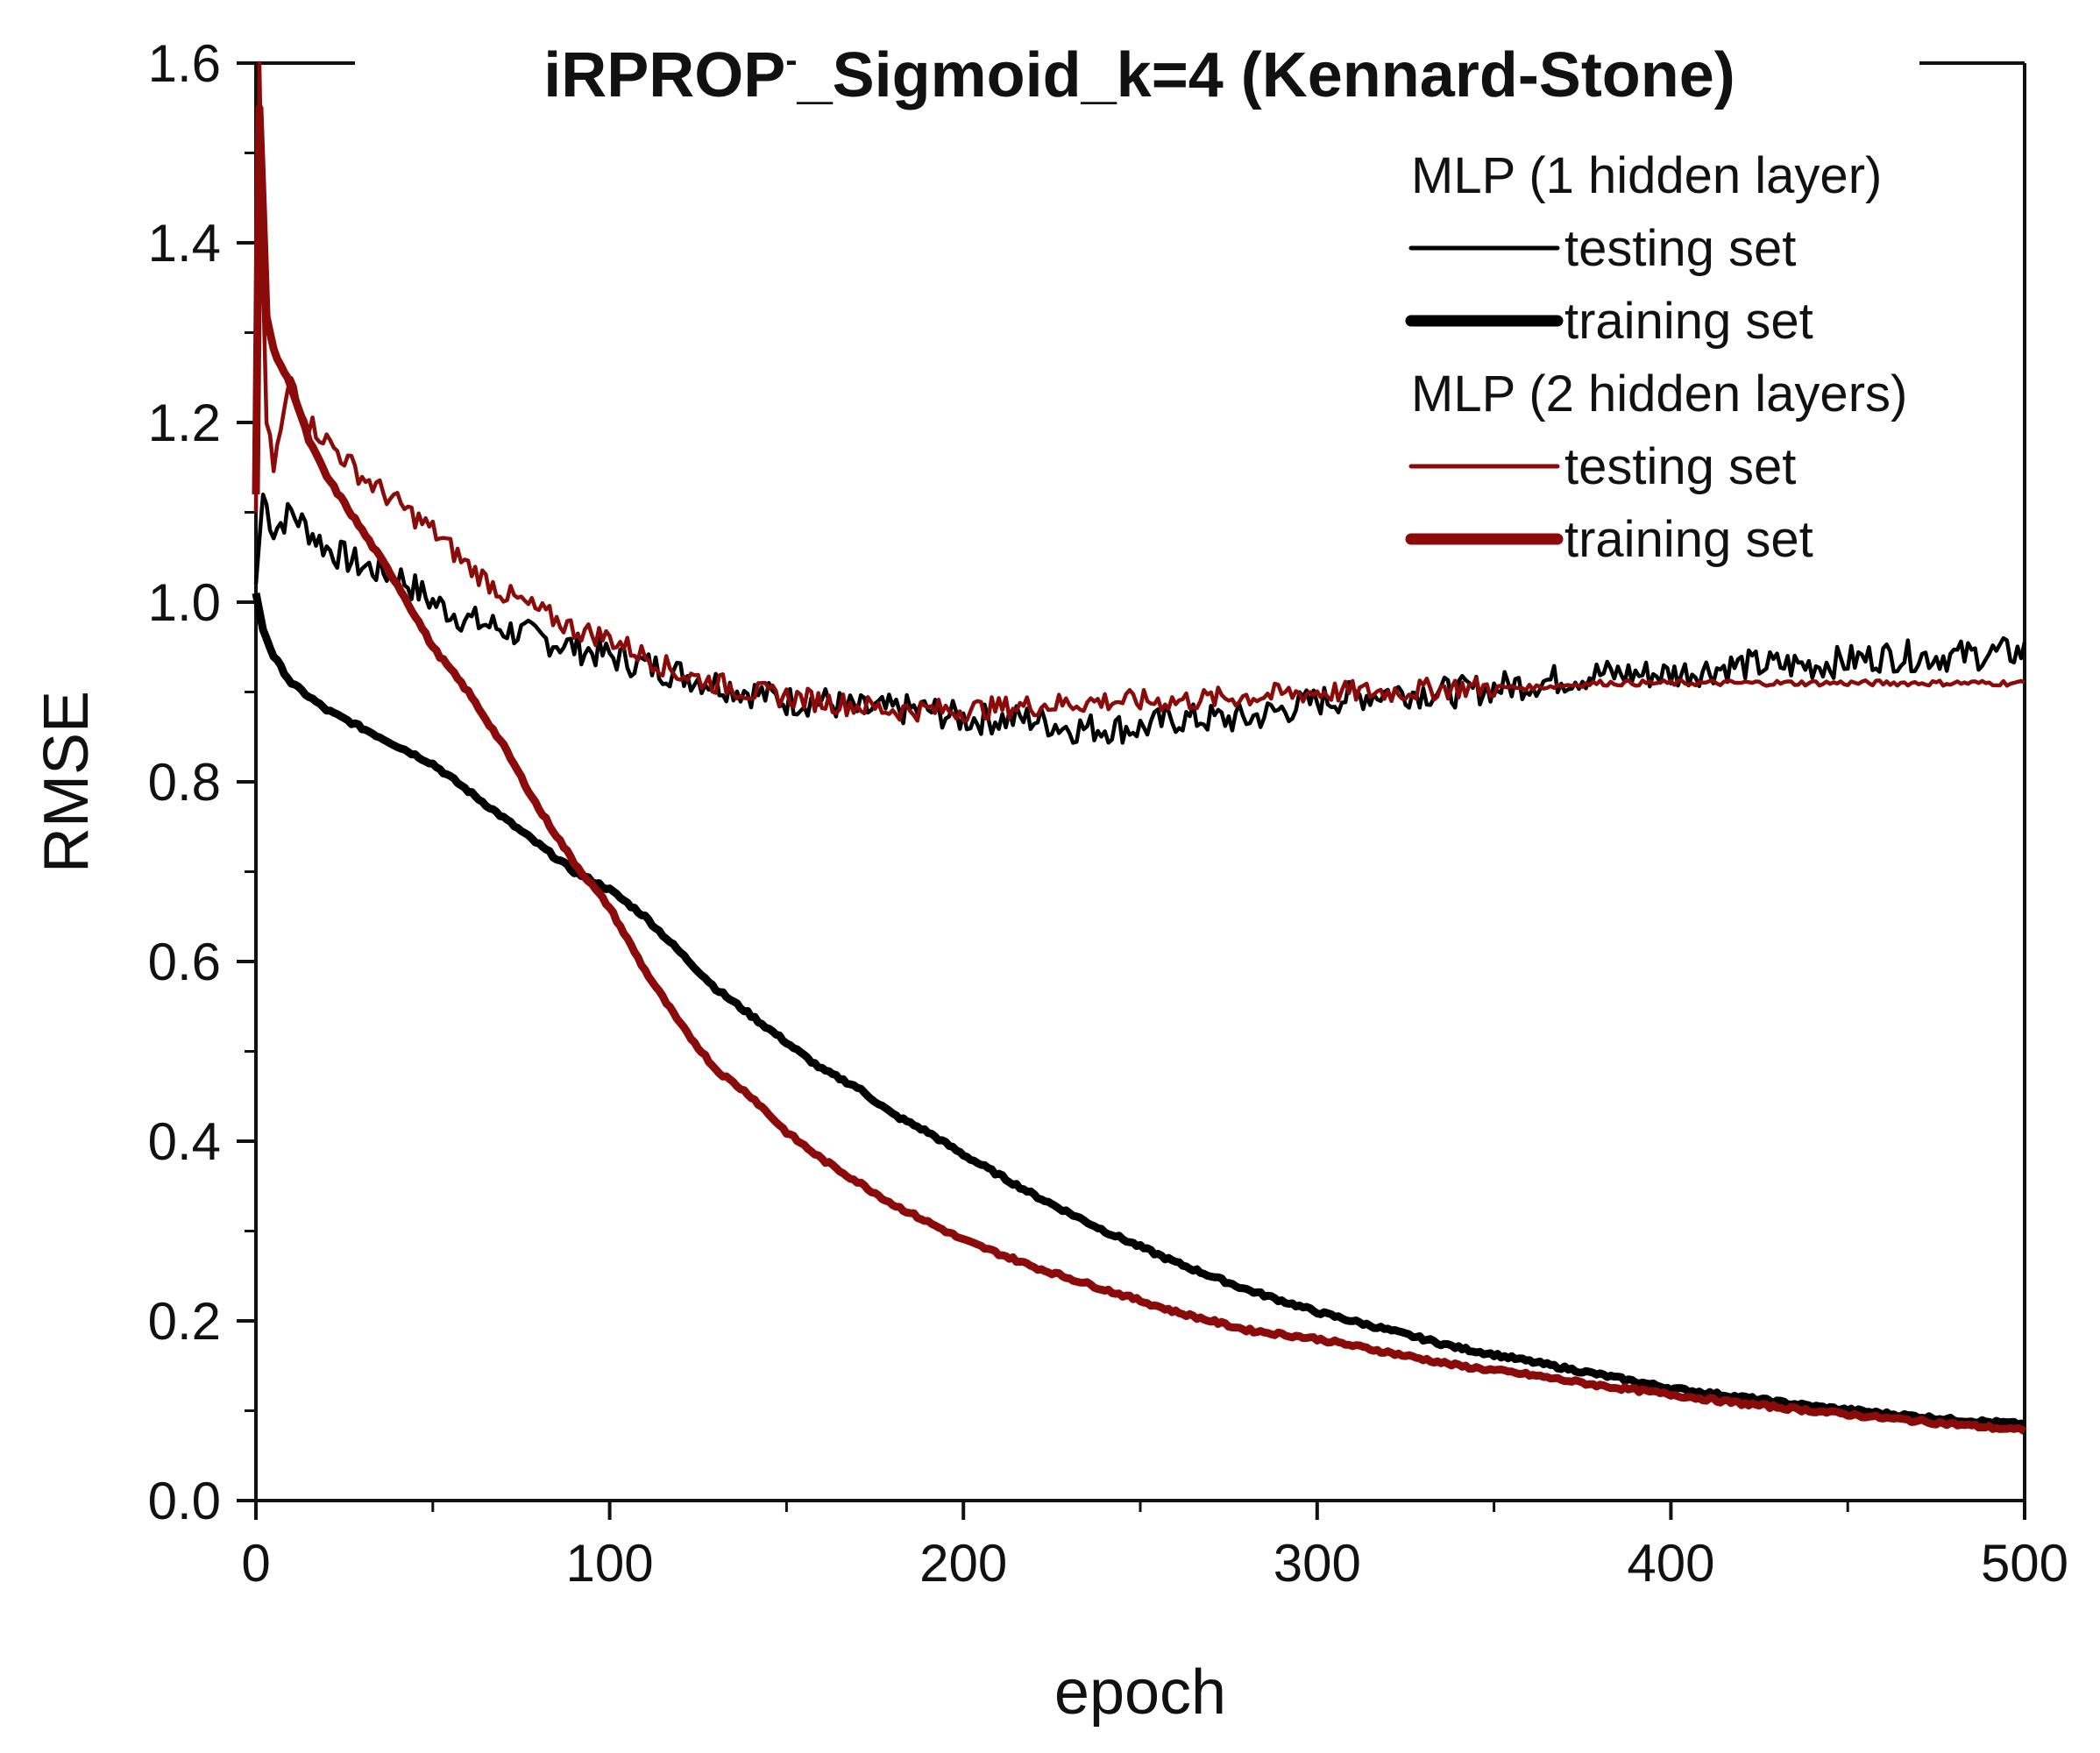  What do you see at coordinates (184, 782) in the screenshot?
I see `y-tick-label: 0.8` at bounding box center [184, 782].